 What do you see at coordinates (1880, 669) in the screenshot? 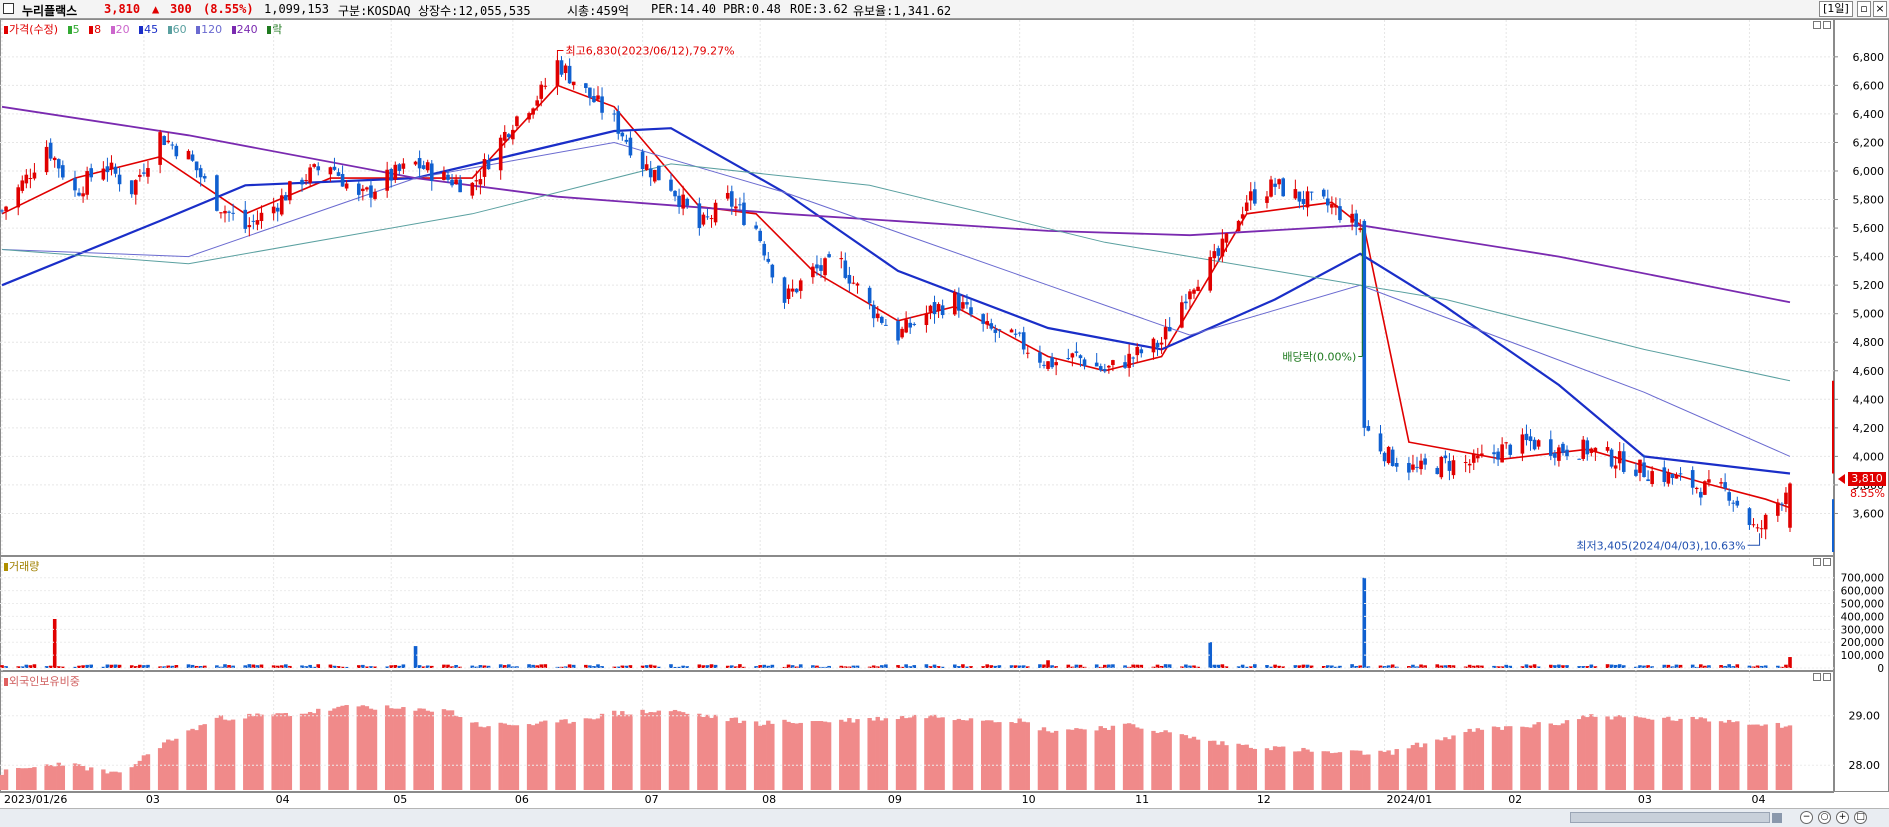
I see `volume-tick-label: 0` at bounding box center [1880, 669].